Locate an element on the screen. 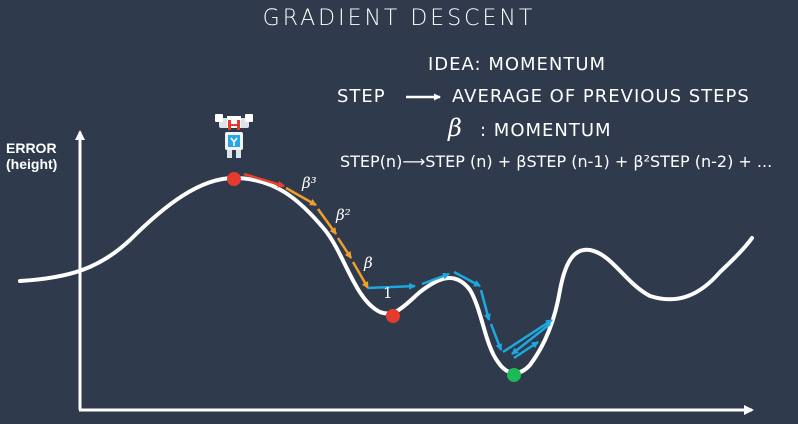 The image size is (798, 424). y-axis-label-line-2: (height) is located at coordinates (32, 164).